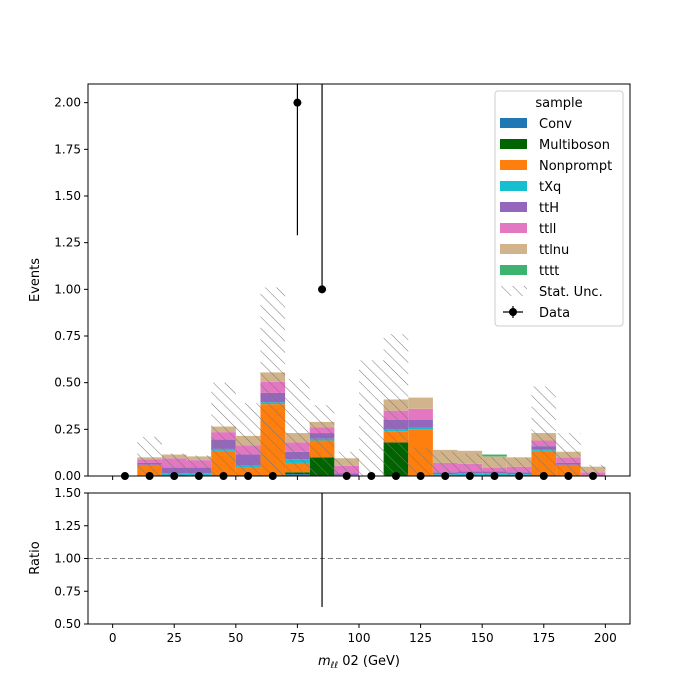  I want to click on ratio-y-tick-label: 1.50, so click(67, 493).